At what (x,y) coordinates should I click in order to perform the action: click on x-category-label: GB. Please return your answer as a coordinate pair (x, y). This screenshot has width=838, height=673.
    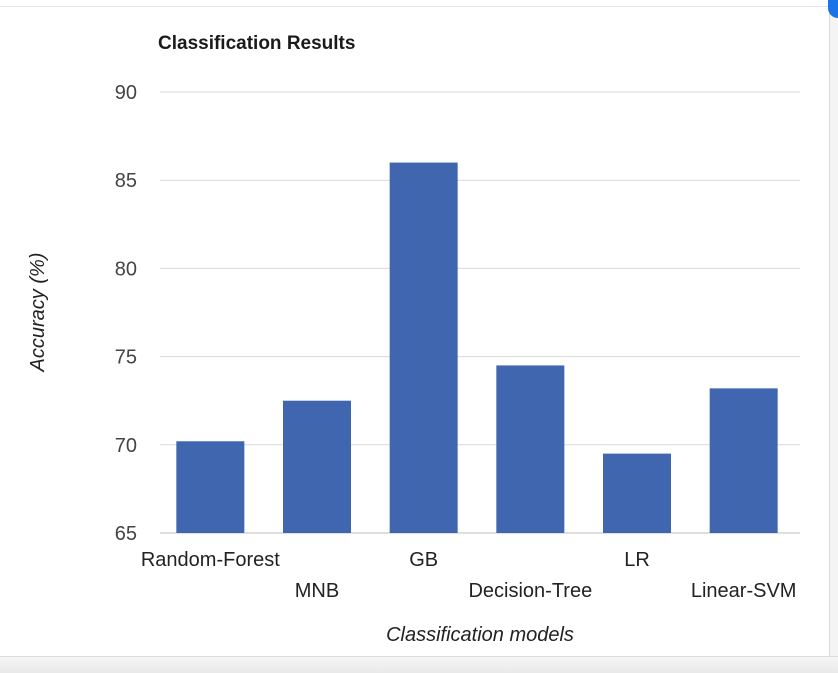
    Looking at the image, I should click on (423, 560).